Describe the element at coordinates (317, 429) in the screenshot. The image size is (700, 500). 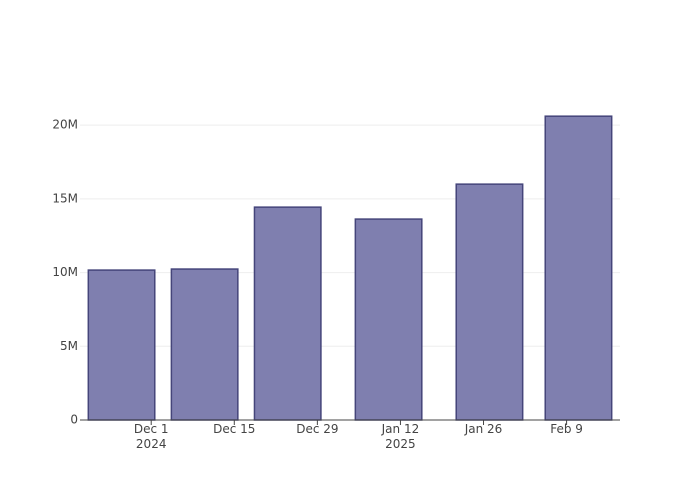
I see `x-tick-label: Dec 29` at that location.